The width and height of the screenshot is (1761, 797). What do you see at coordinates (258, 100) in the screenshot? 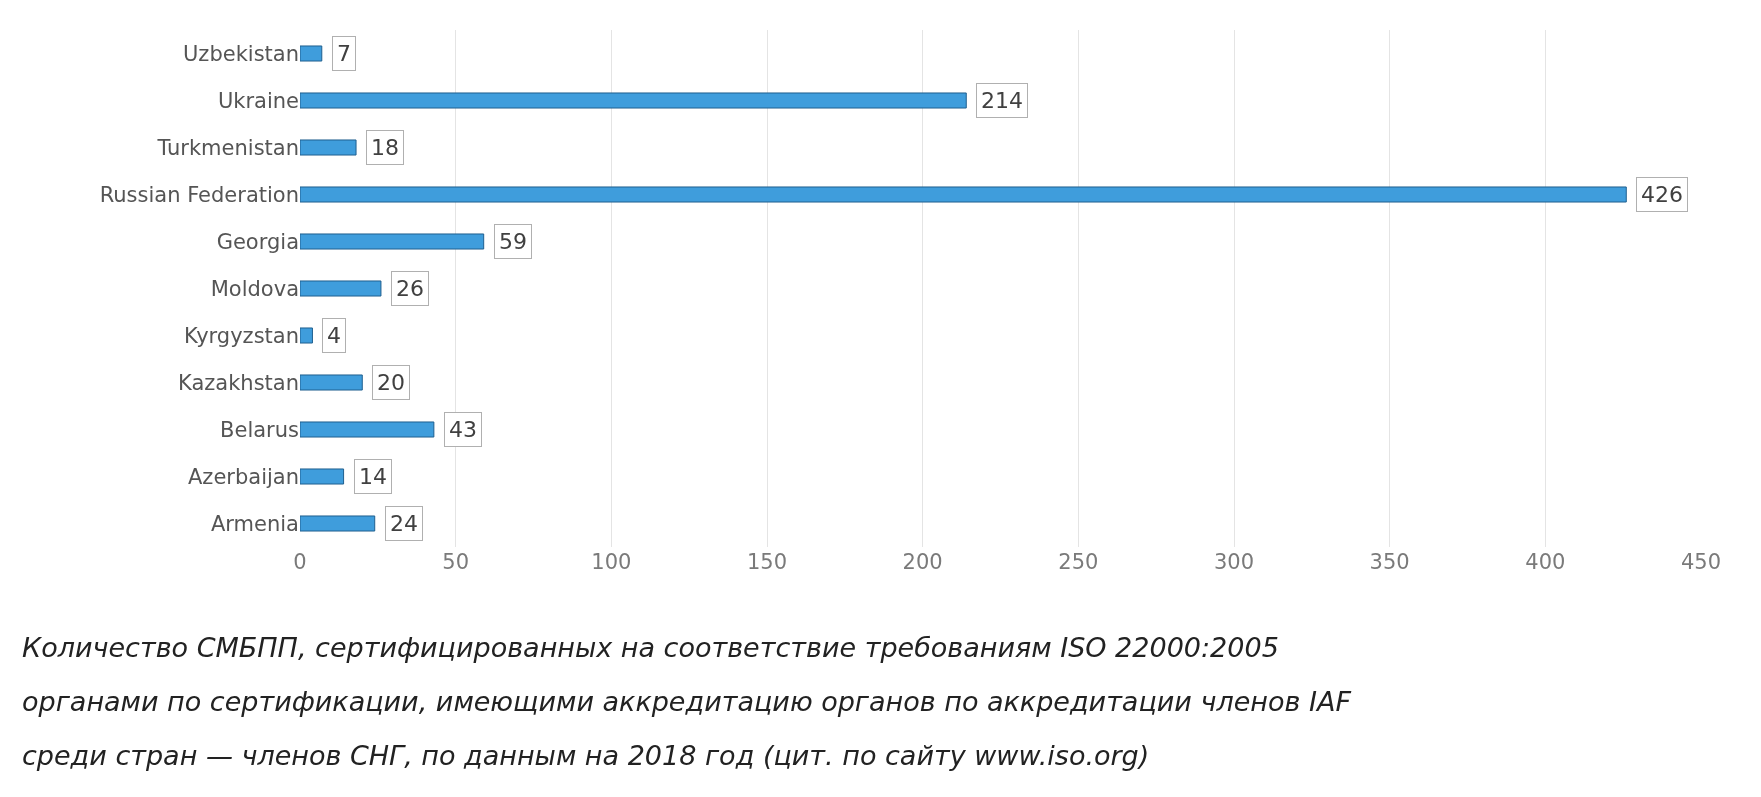
I see `y-tick-label: Ukraine` at bounding box center [258, 100].